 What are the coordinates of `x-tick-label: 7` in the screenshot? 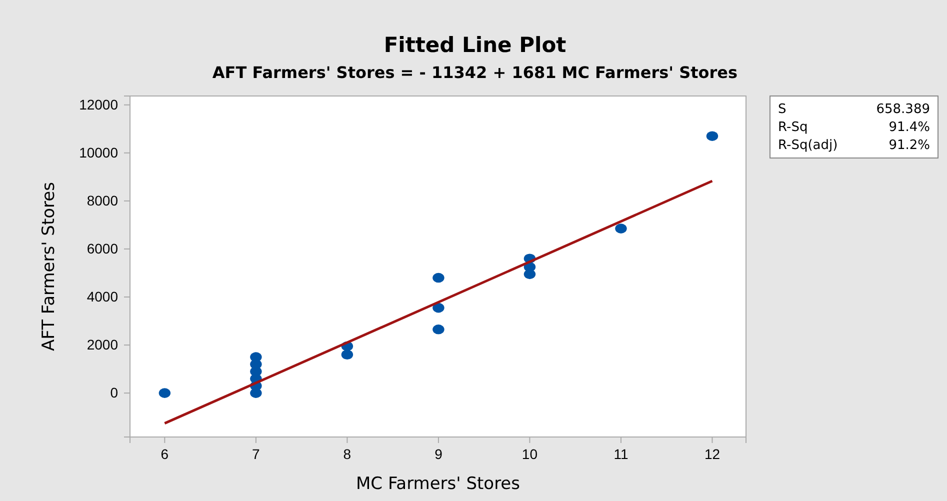 It's located at (256, 454).